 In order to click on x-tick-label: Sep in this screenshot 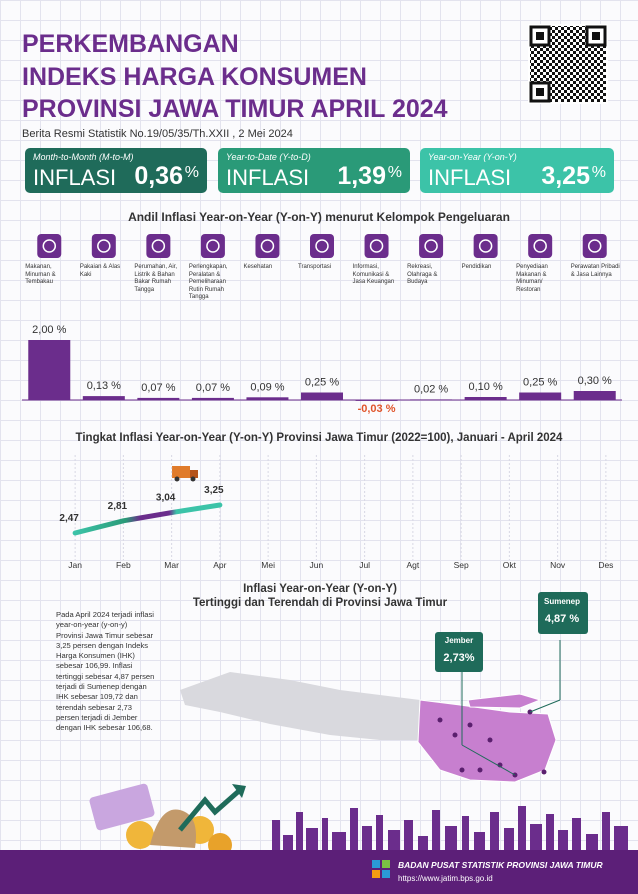, I will do `click(461, 565)`.